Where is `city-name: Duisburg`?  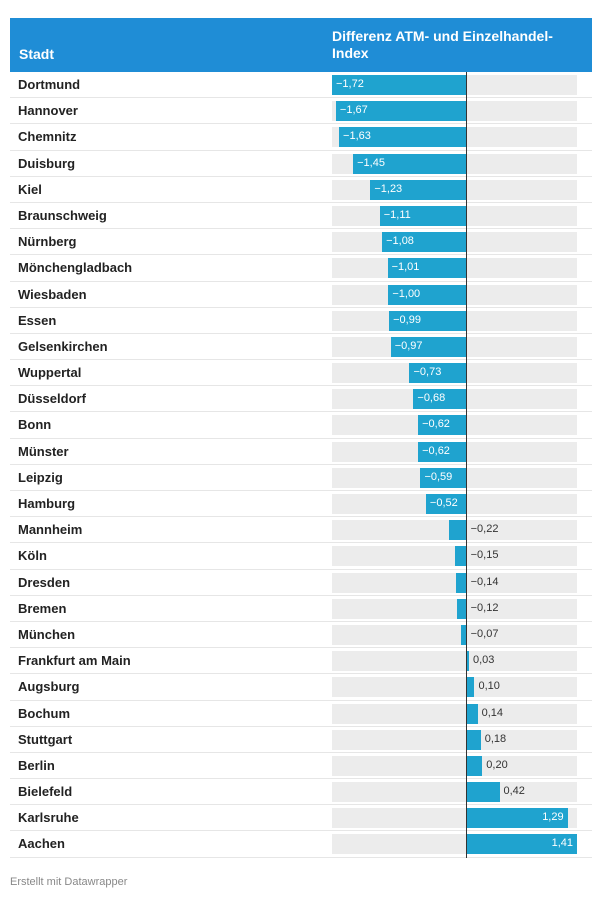 city-name: Duisburg is located at coordinates (47, 163).